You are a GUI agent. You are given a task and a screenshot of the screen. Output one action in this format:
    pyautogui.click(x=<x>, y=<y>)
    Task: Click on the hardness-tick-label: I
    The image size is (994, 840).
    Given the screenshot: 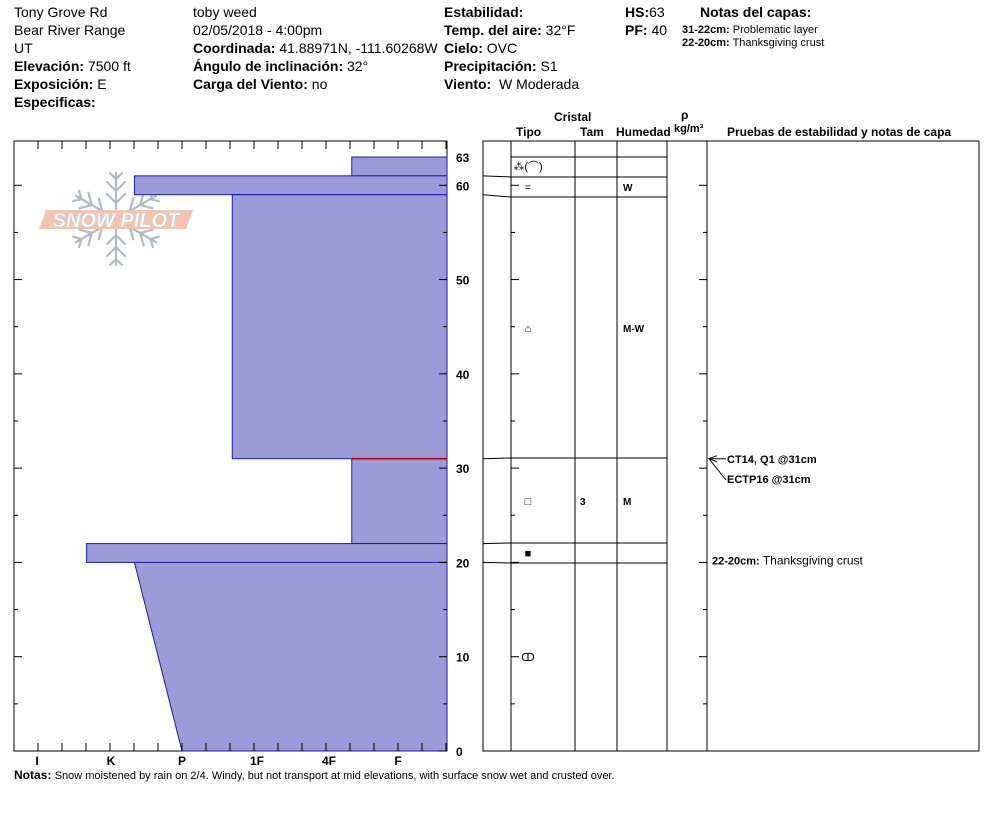 What is the action you would take?
    pyautogui.click(x=36, y=761)
    